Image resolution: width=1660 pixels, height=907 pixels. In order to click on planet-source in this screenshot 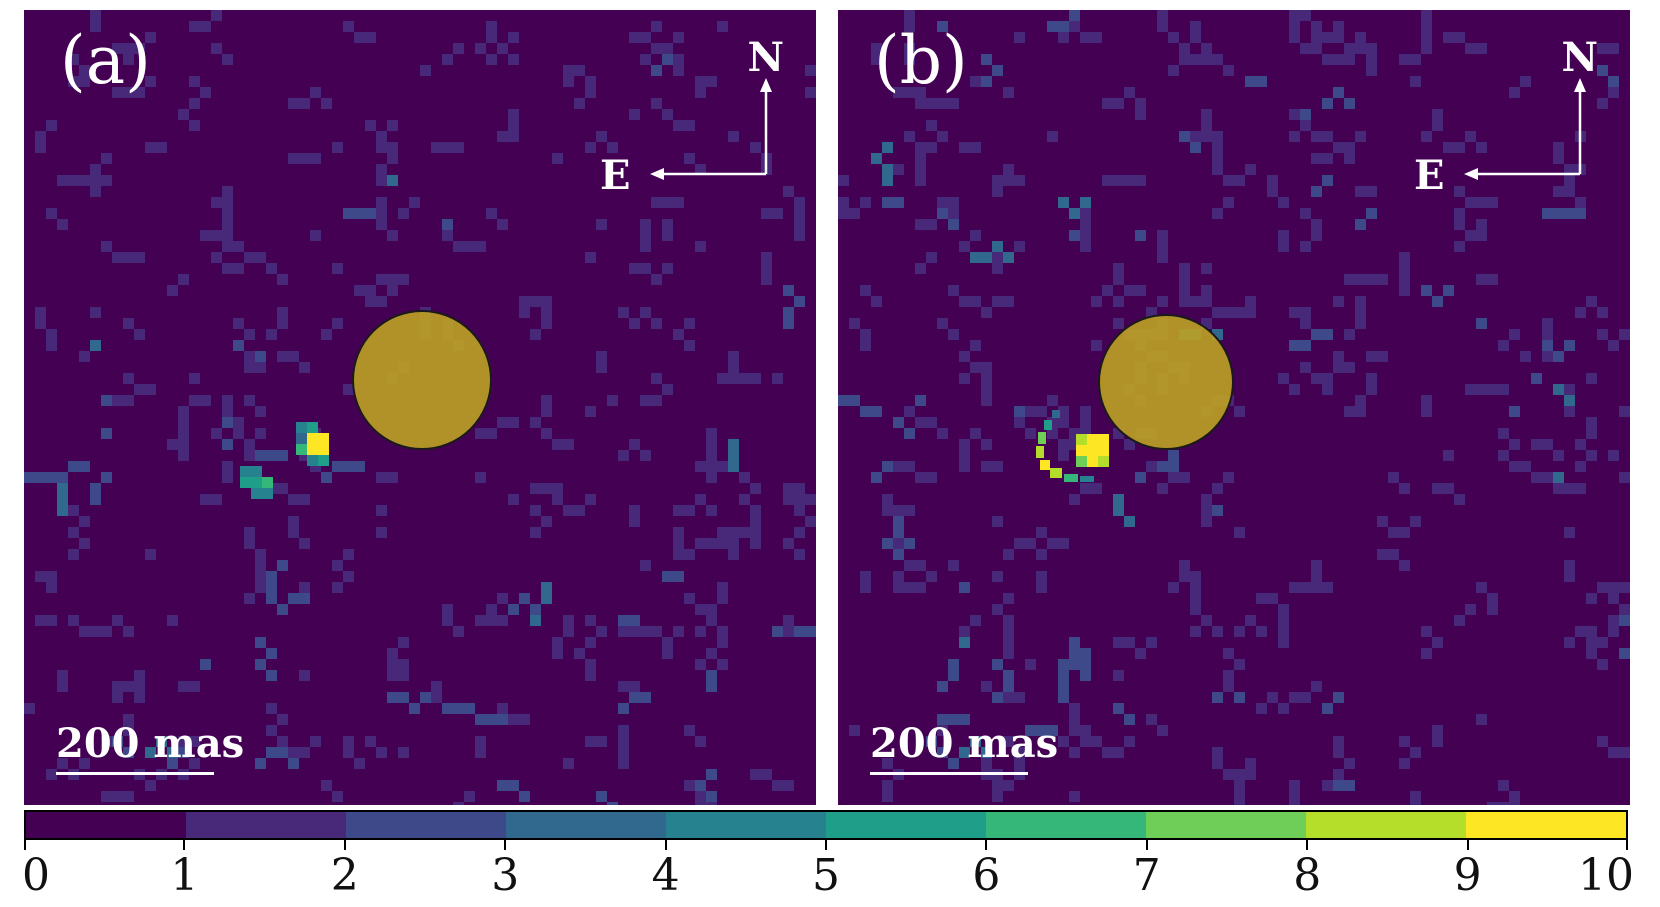, I will do `click(1081, 461)`.